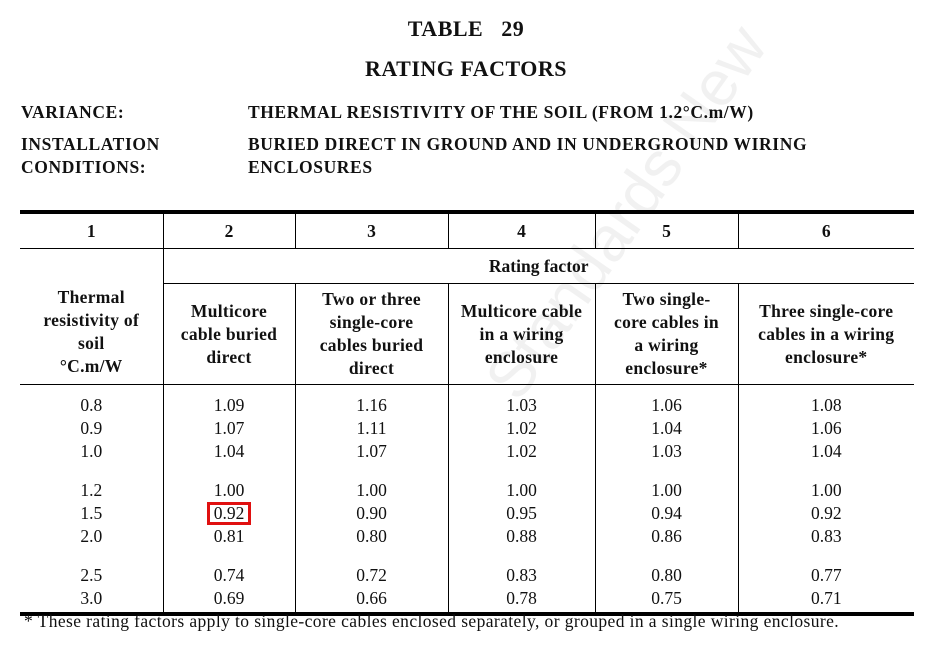  What do you see at coordinates (521, 229) in the screenshot?
I see `col-number-4: 4` at bounding box center [521, 229].